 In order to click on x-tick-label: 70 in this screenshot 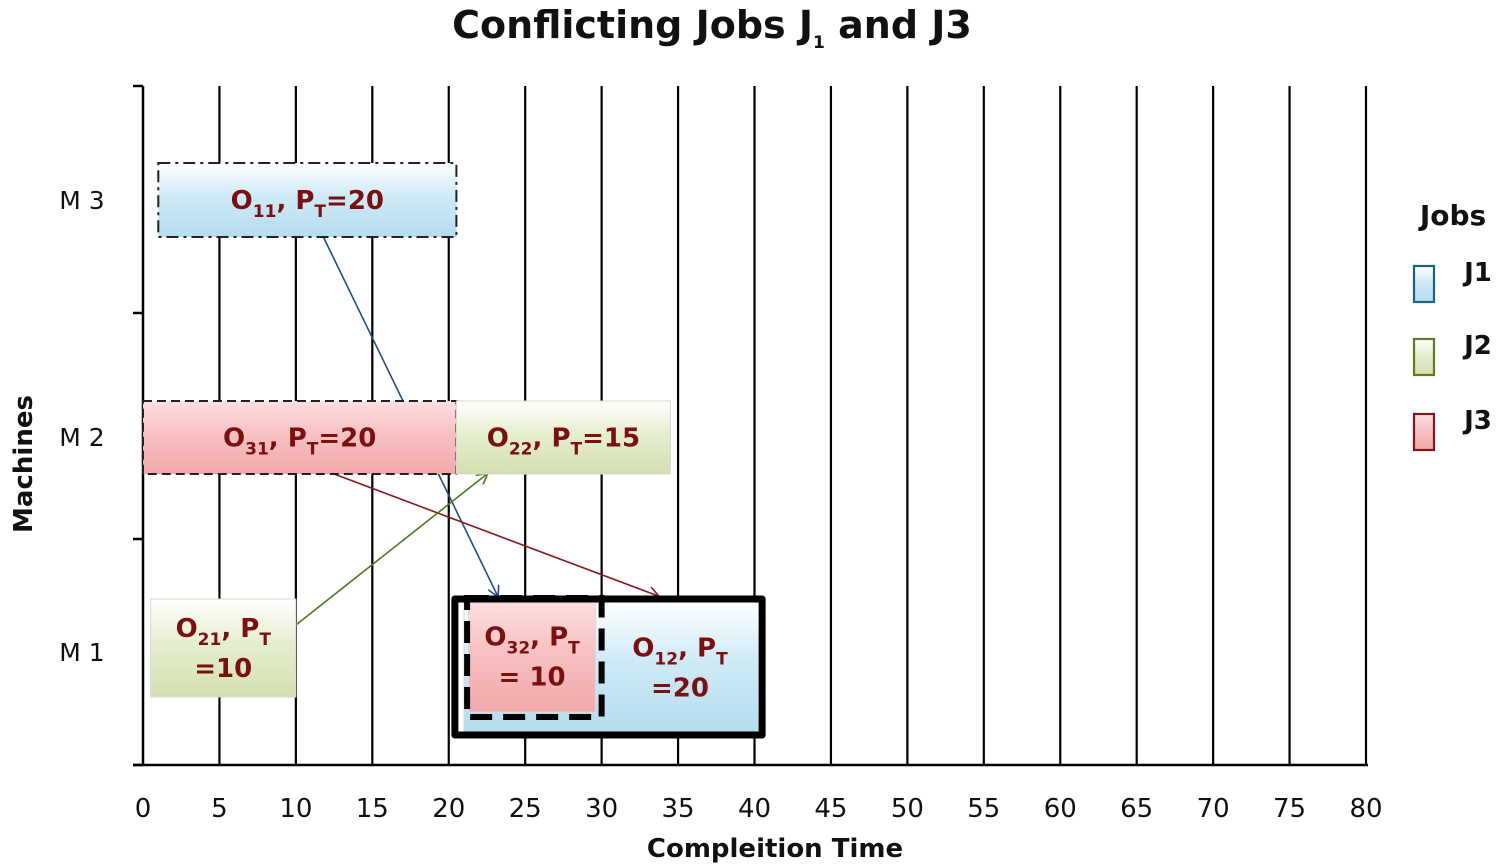, I will do `click(1213, 809)`.